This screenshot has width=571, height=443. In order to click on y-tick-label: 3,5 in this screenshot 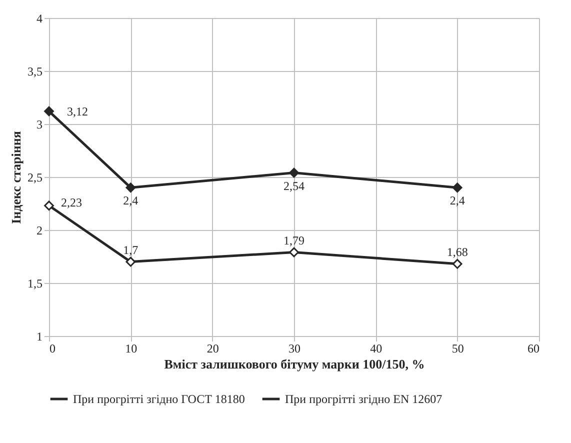, I will do `click(35, 71)`.